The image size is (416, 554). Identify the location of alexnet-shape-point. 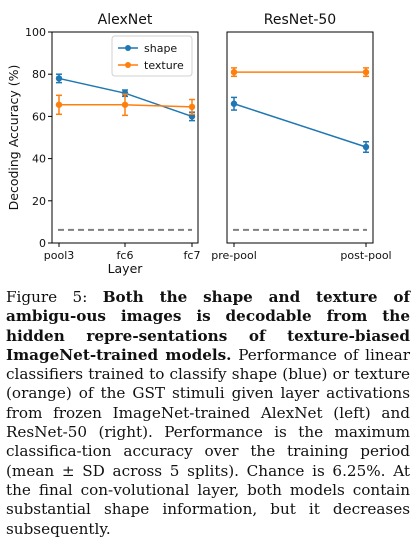
(59, 78).